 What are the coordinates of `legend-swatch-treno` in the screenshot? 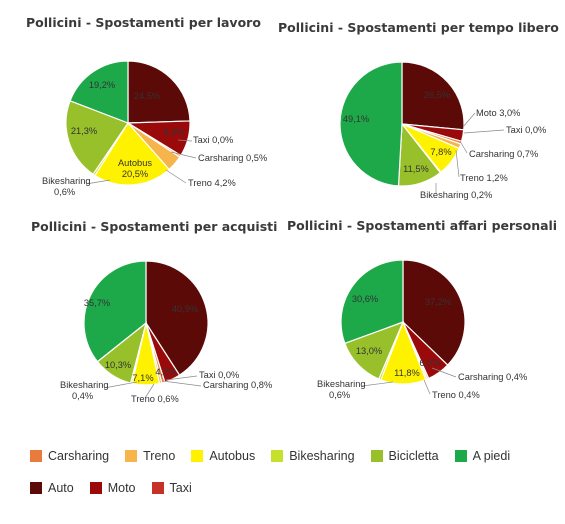 It's located at (131, 456).